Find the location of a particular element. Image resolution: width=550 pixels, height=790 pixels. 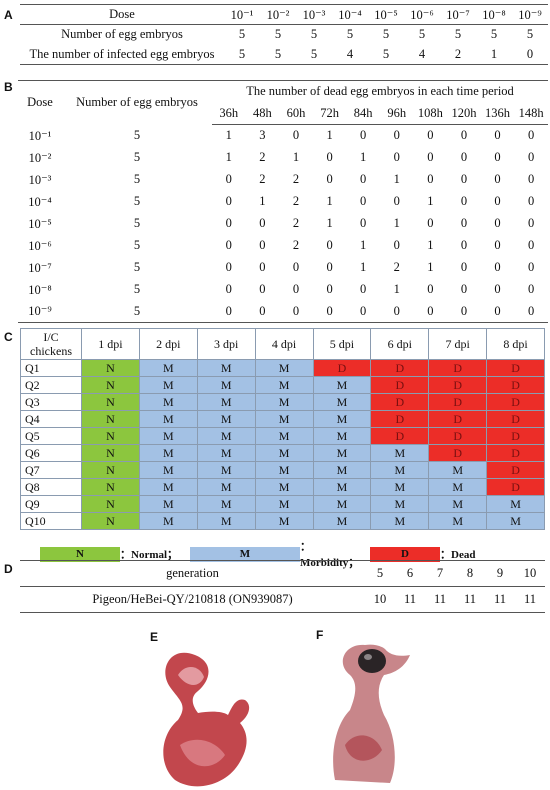

dose-cell: 10⁻³ is located at coordinates (314, 14).